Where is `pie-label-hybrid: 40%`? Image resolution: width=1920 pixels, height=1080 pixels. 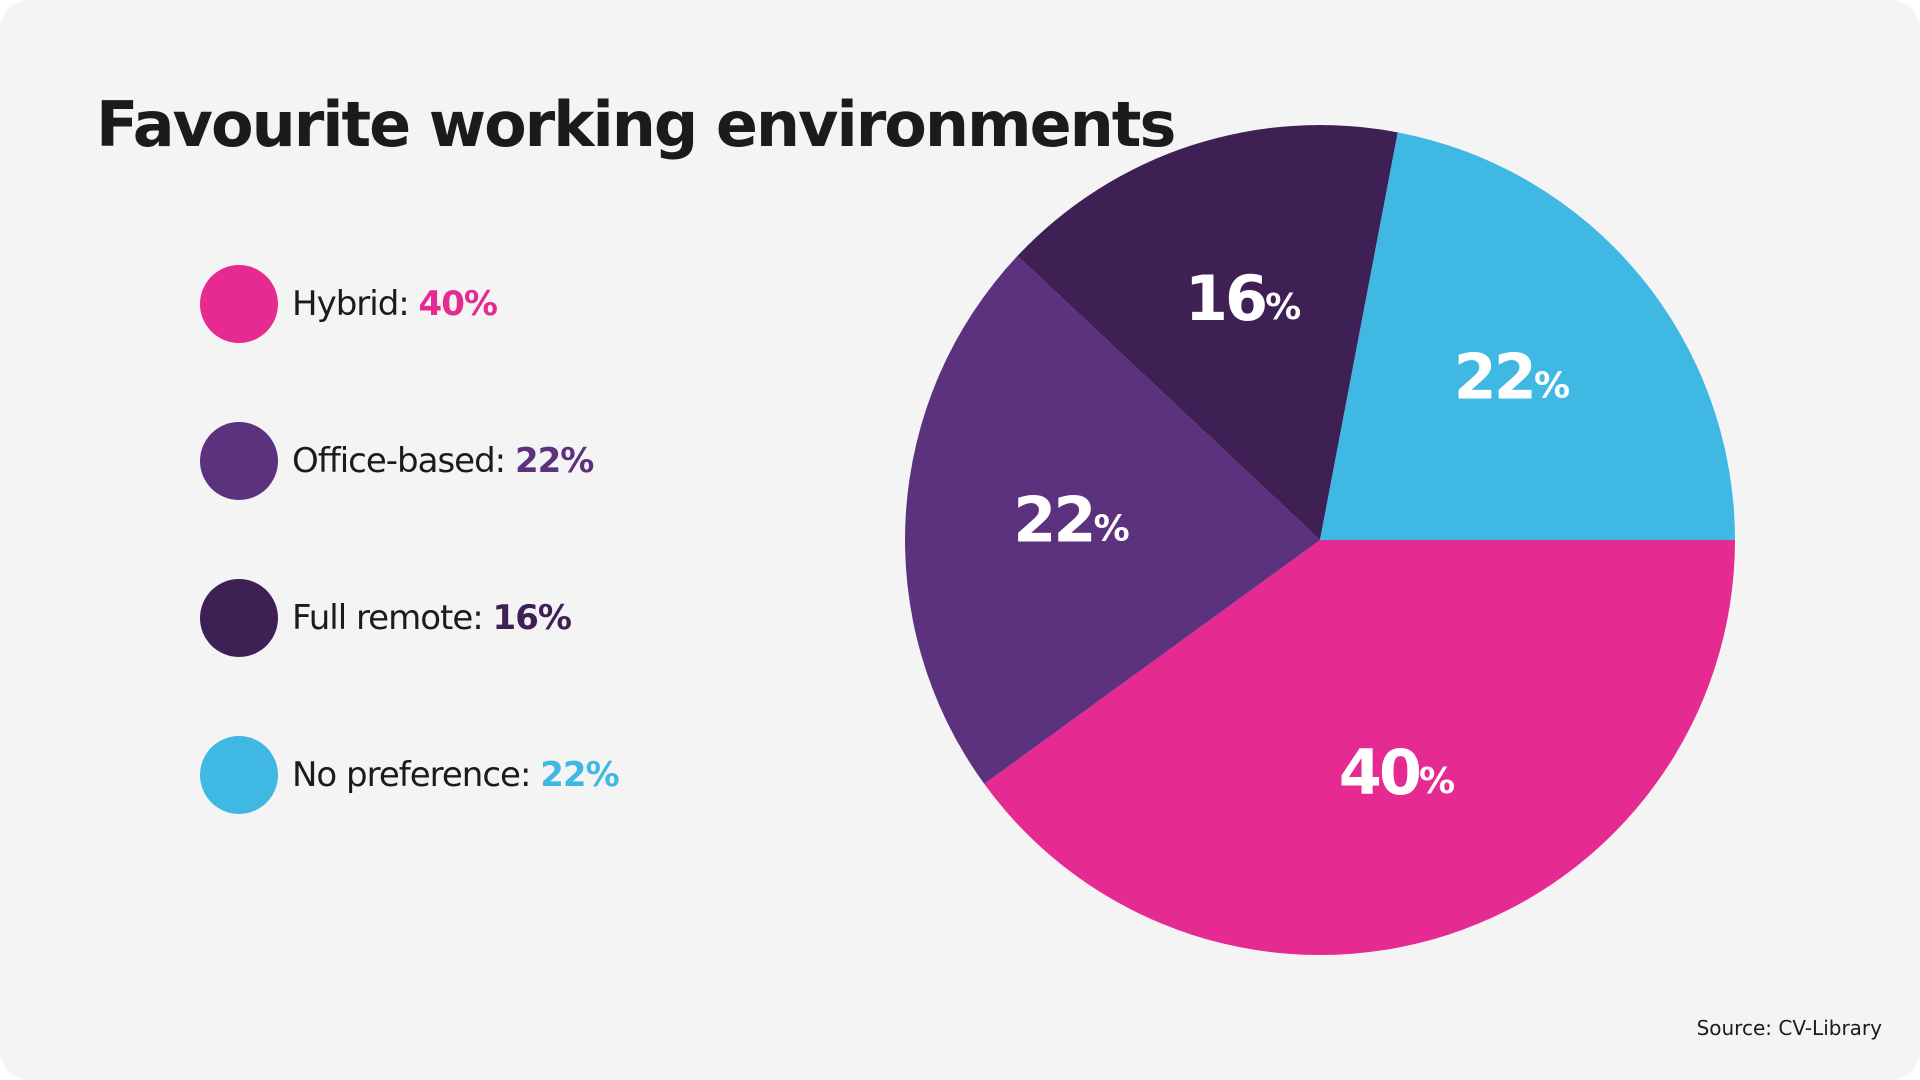
pie-label-hybrid: 40% is located at coordinates (1397, 772).